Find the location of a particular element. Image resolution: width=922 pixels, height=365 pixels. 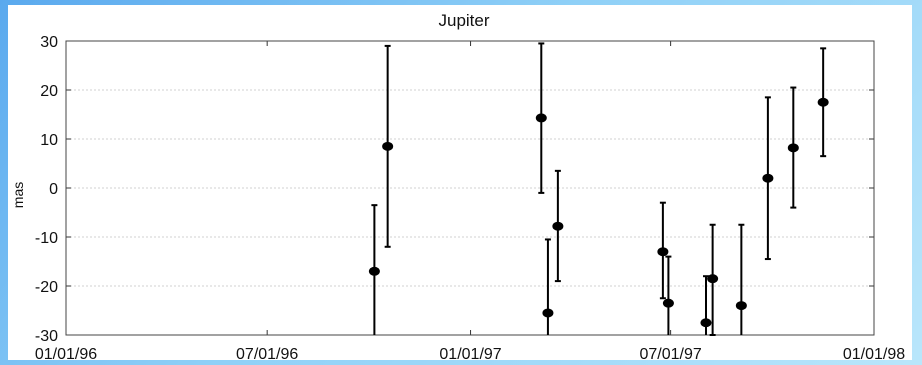

y-tick-label: 0 is located at coordinates (53, 189).